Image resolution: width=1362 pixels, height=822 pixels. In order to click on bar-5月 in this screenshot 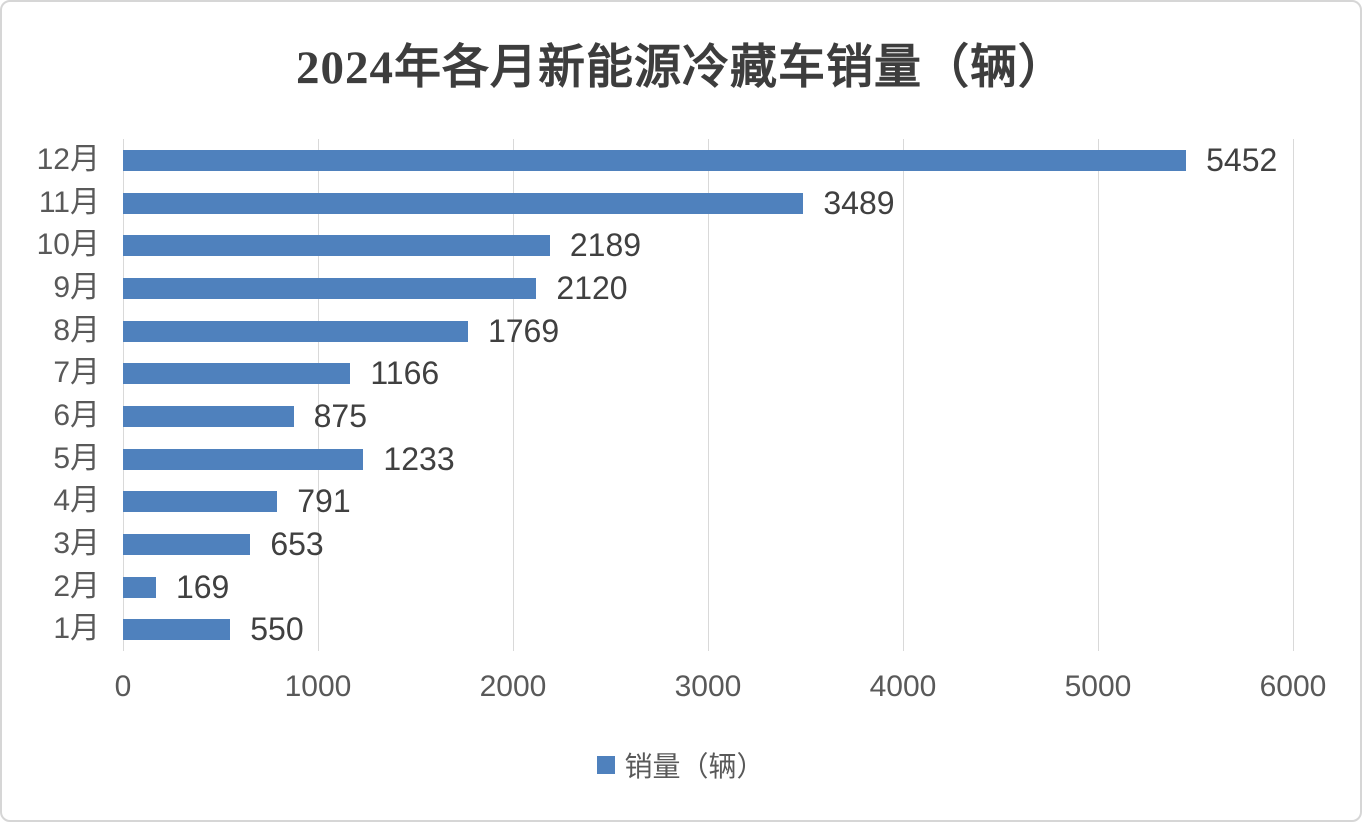, I will do `click(243, 459)`.